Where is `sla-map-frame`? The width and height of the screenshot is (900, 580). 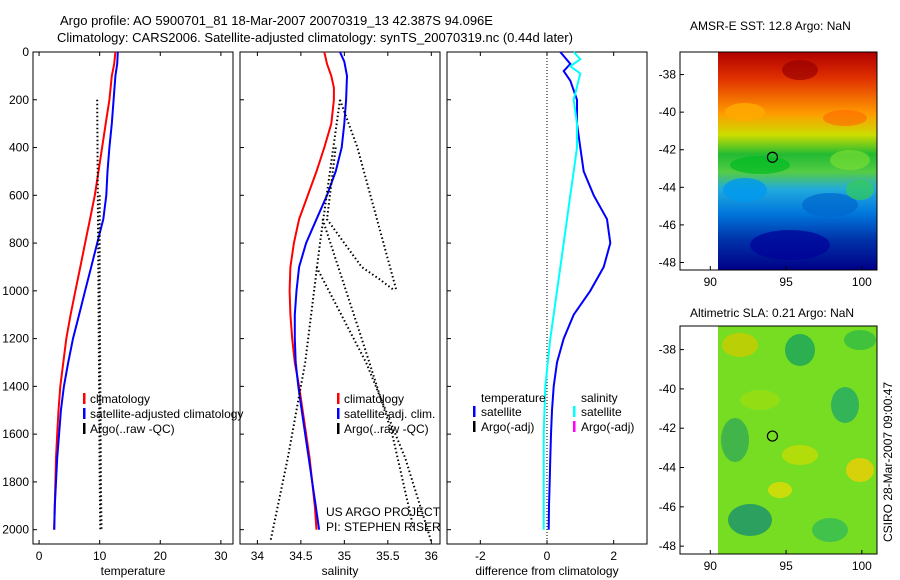
sla-map-frame is located at coordinates (778, 440).